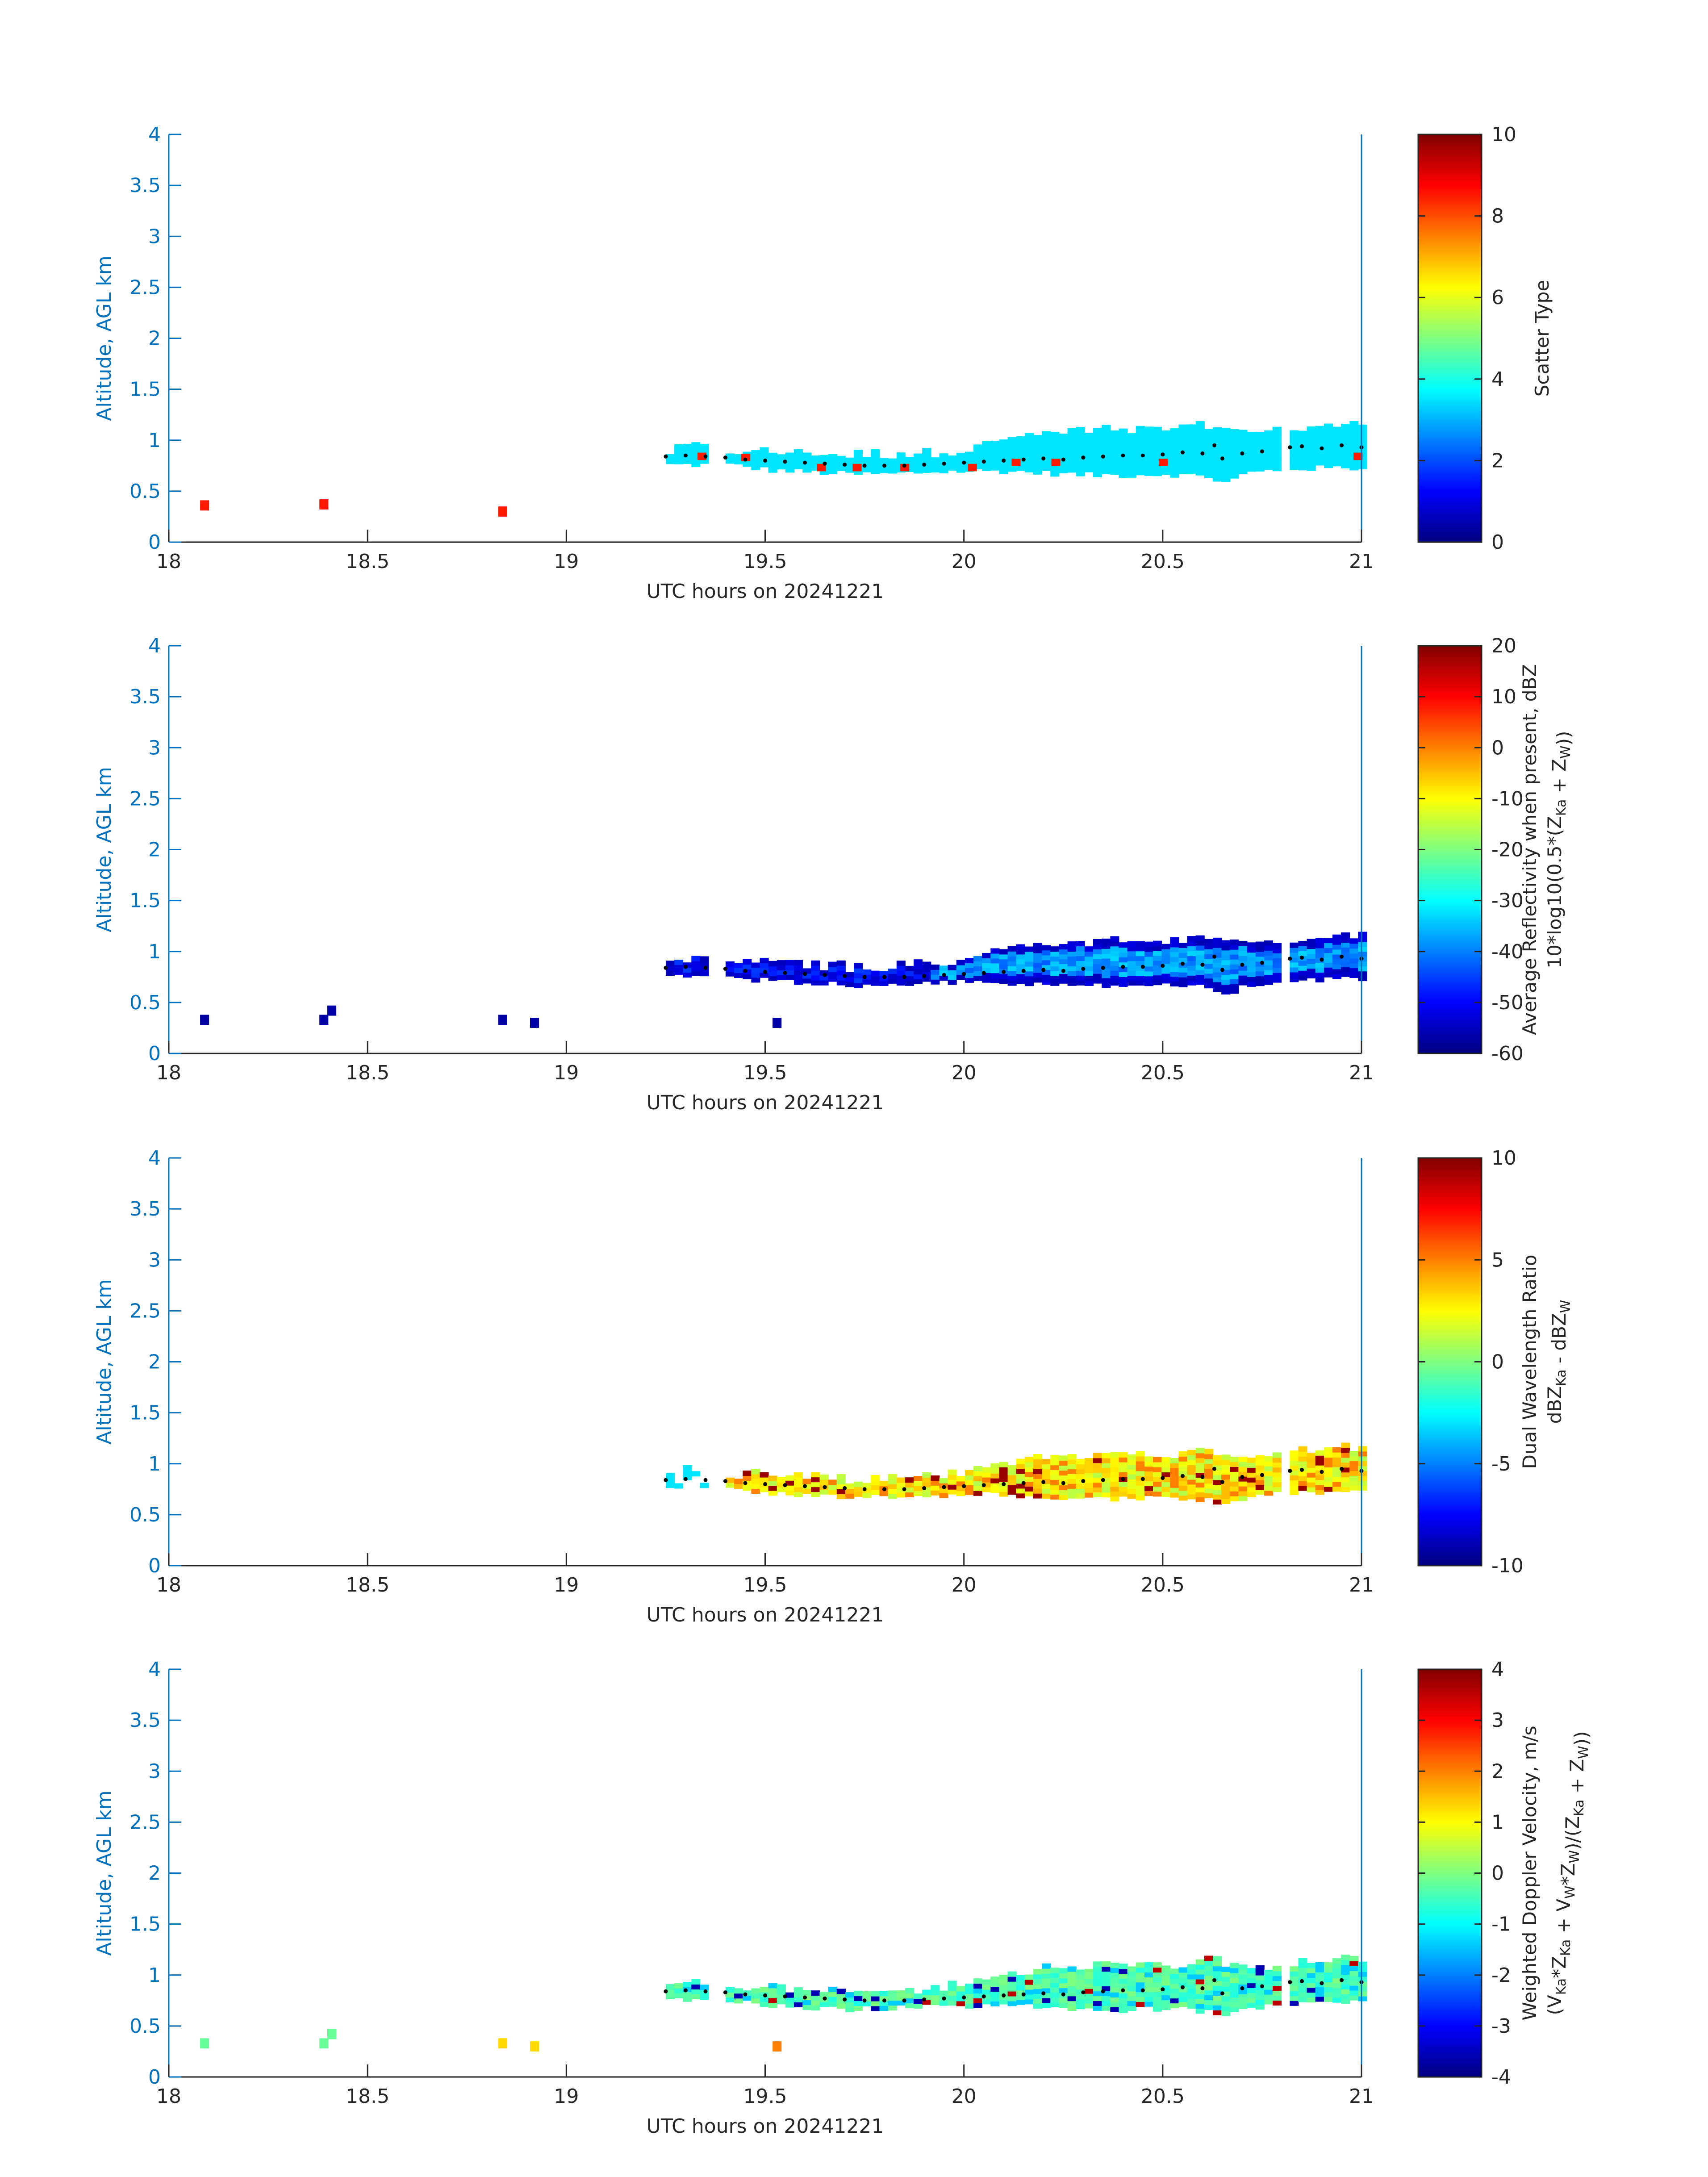 This screenshot has width=1708, height=2177. Describe the element at coordinates (566, 2096) in the screenshot. I see `x-tick-label: 19` at that location.